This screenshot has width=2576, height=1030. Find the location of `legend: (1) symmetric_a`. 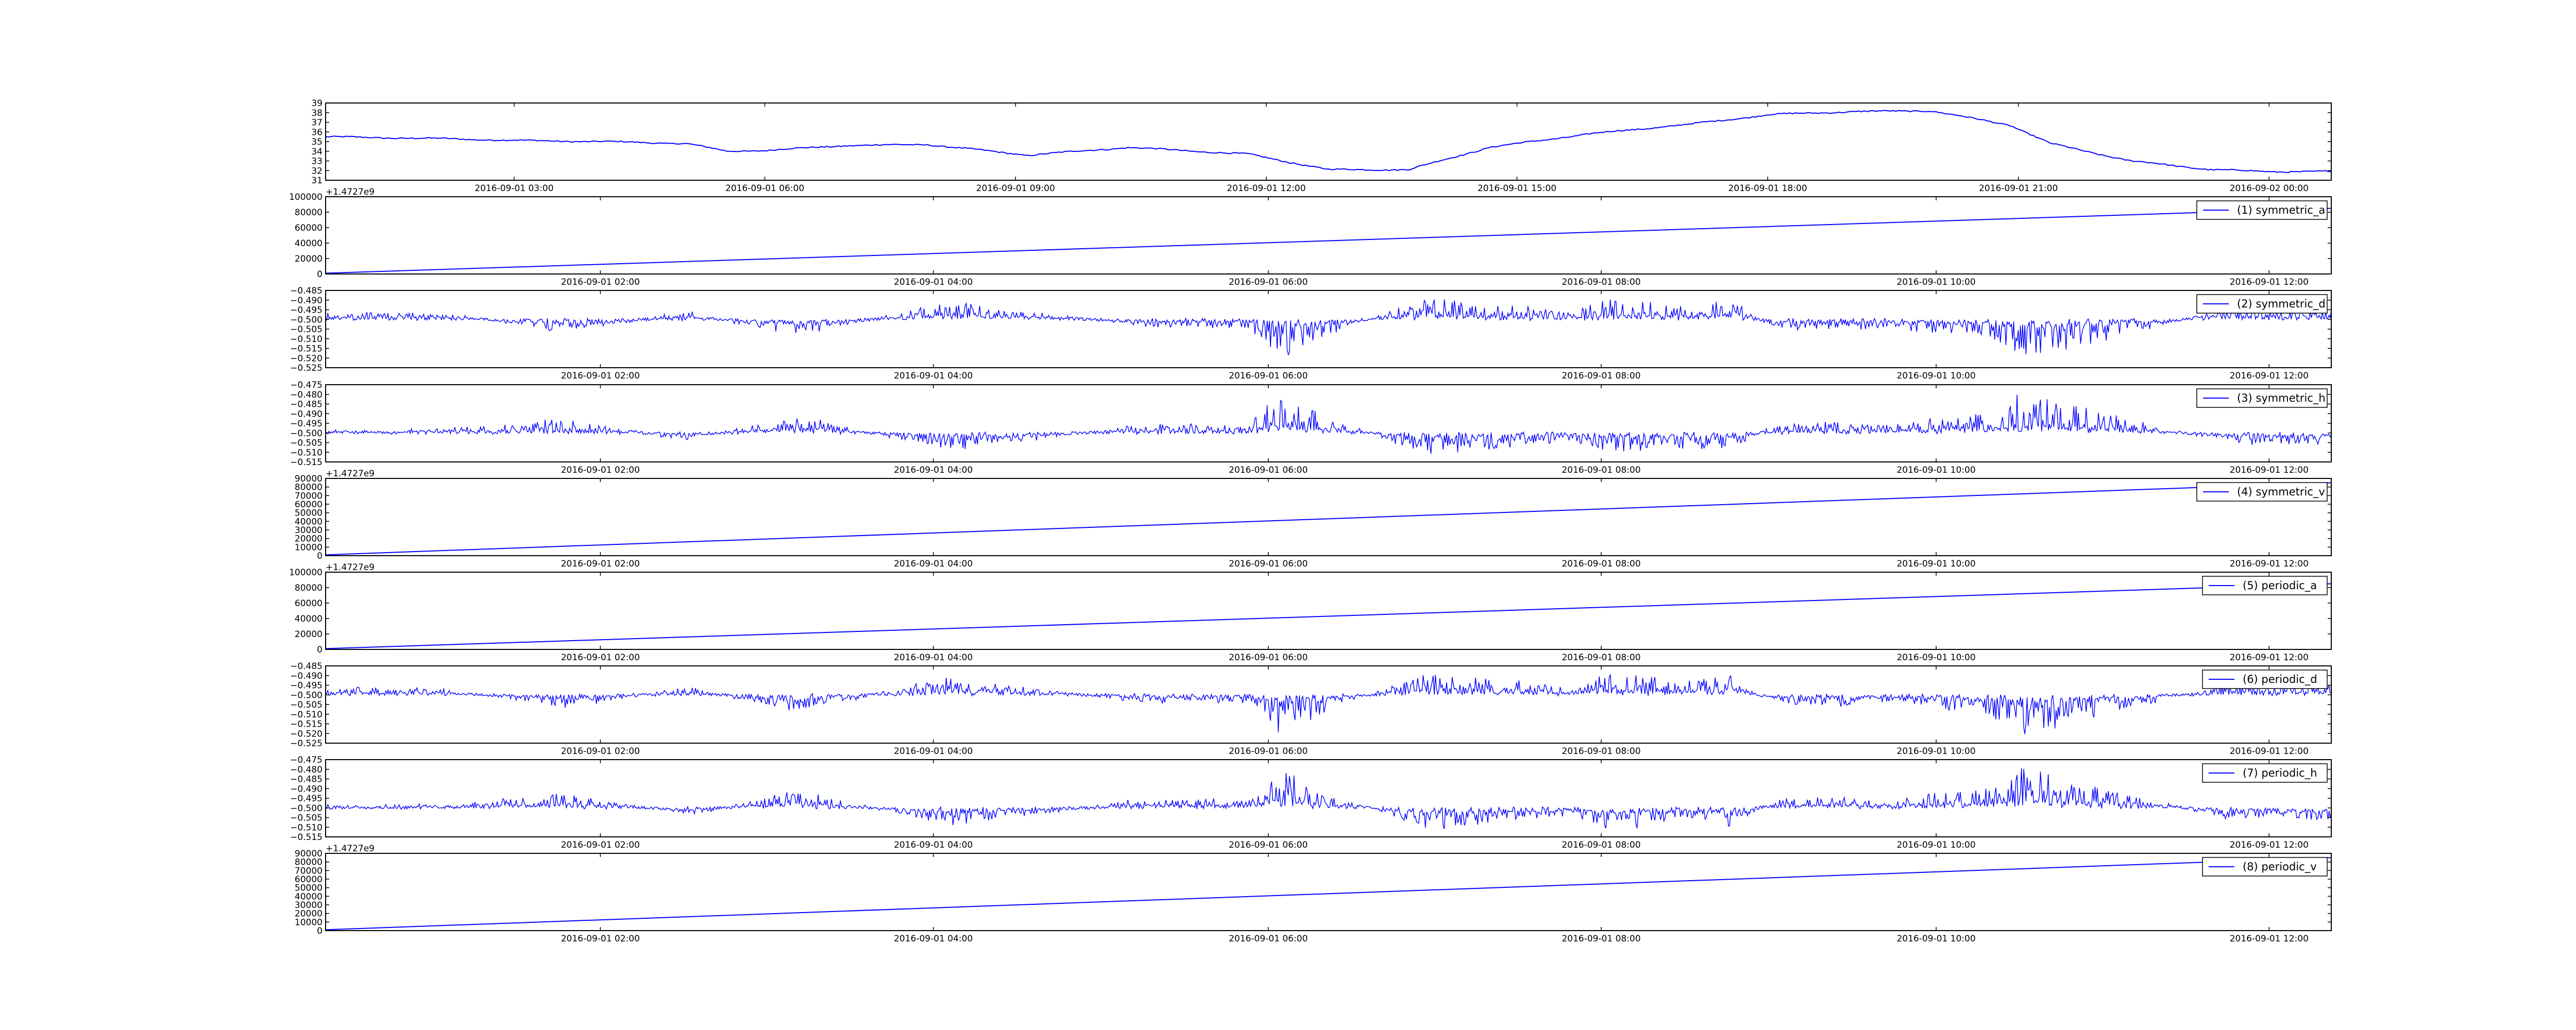

legend: (1) symmetric_a is located at coordinates (2262, 210).